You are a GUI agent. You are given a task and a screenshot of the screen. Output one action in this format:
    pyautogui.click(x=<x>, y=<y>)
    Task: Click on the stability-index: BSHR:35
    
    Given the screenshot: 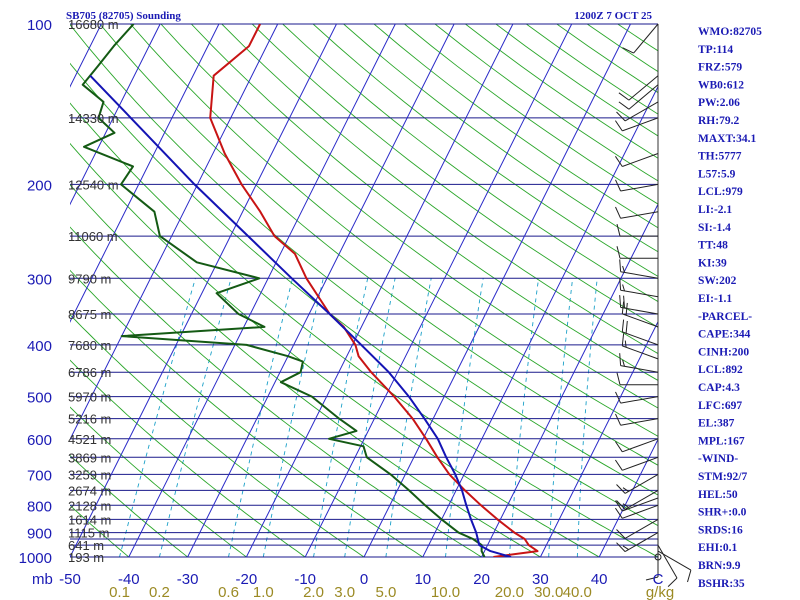 What is the action you would take?
    pyautogui.click(x=721, y=584)
    